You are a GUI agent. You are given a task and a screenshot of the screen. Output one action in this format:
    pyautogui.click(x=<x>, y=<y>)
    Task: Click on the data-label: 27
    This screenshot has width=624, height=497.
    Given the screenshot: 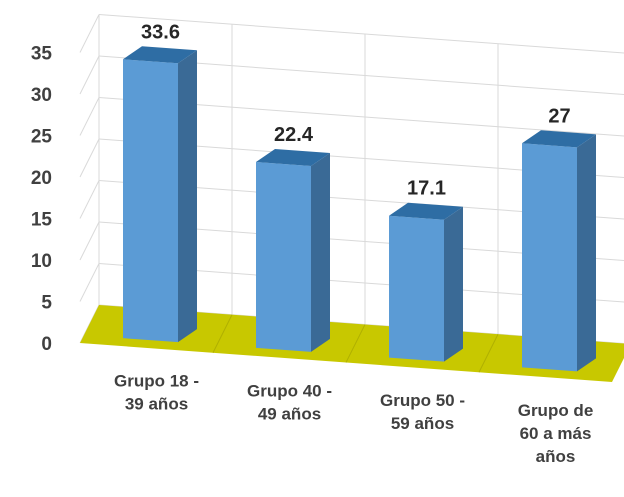 What is the action you would take?
    pyautogui.click(x=559, y=116)
    